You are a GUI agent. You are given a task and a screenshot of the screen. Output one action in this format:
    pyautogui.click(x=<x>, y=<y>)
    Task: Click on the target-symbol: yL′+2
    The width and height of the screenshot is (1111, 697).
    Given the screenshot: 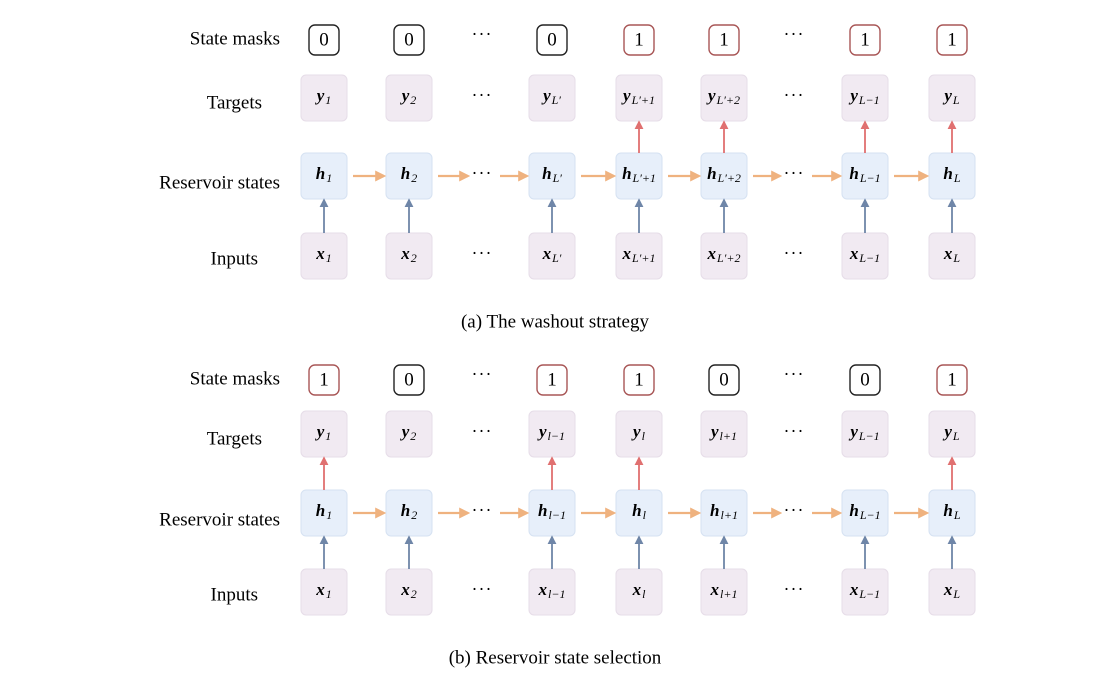 What is the action you would take?
    pyautogui.click(x=723, y=96)
    